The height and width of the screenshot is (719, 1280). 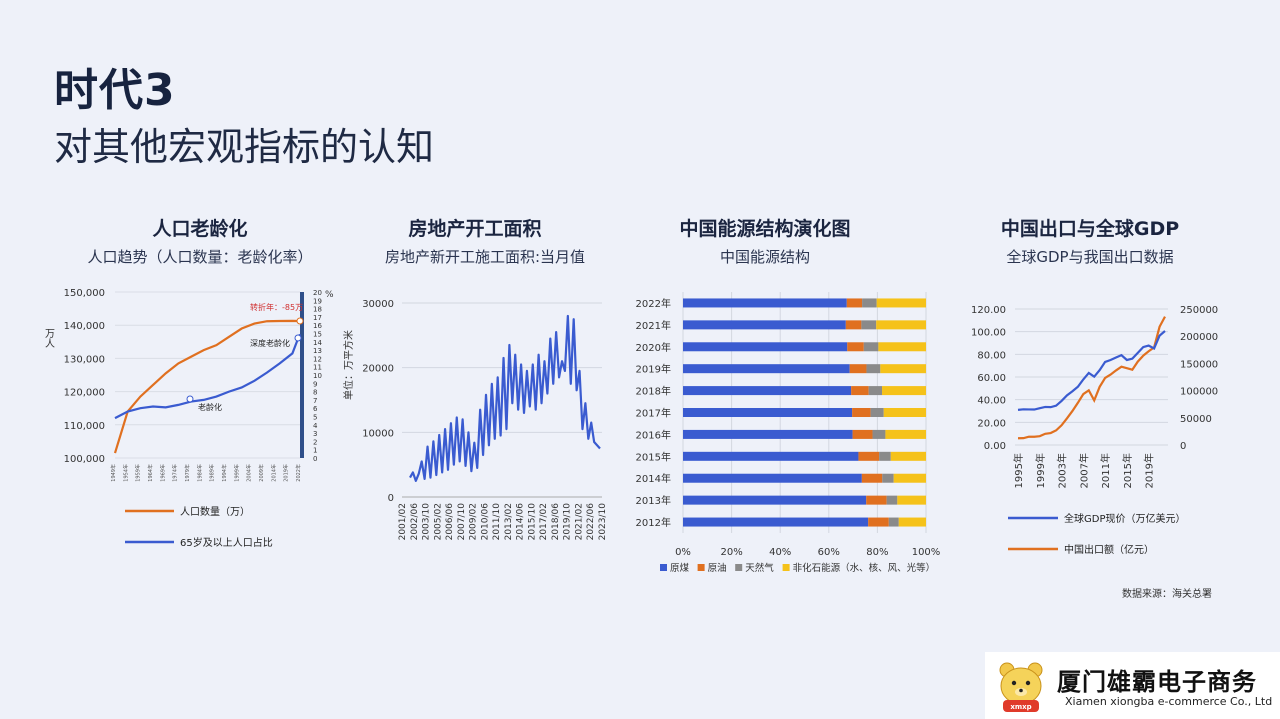 I want to click on panel-title-gdp: 中国出口与全球GDP, so click(x=1090, y=229).